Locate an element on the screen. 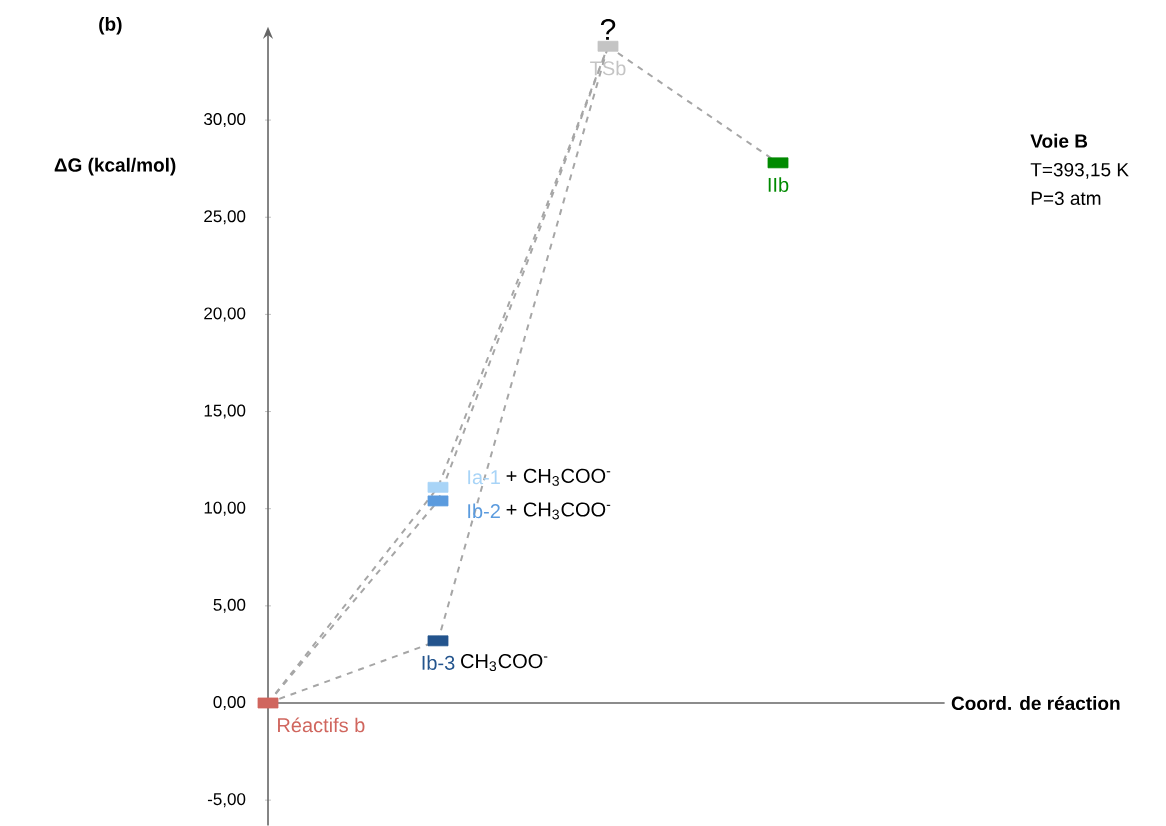  y-tick-label: 20,00 is located at coordinates (225, 314).